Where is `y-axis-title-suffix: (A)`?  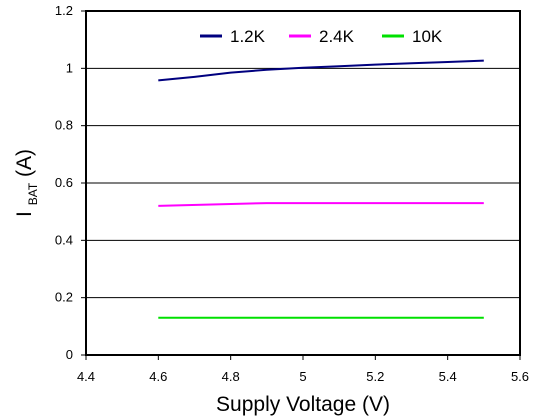
y-axis-title-suffix: (A) is located at coordinates (24, 163).